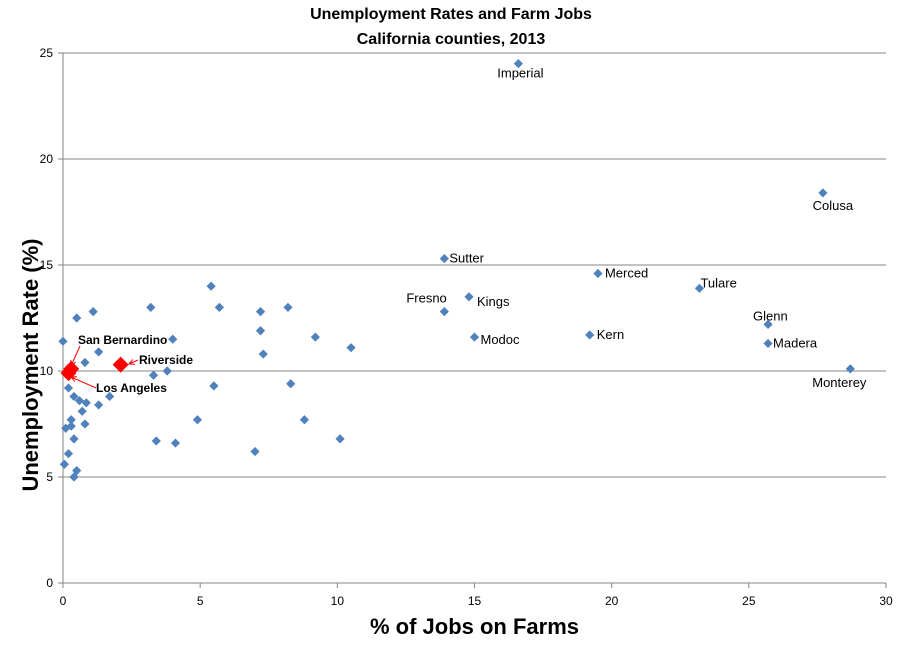 This screenshot has width=902, height=645. What do you see at coordinates (612, 601) in the screenshot?
I see `x-tick-label: 20` at bounding box center [612, 601].